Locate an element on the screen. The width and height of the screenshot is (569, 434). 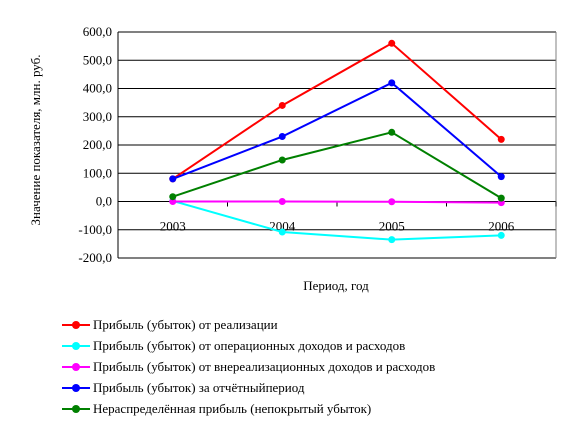
legend-item: Прибыль (убыток) за отчётныйпериод is located at coordinates (248, 387).